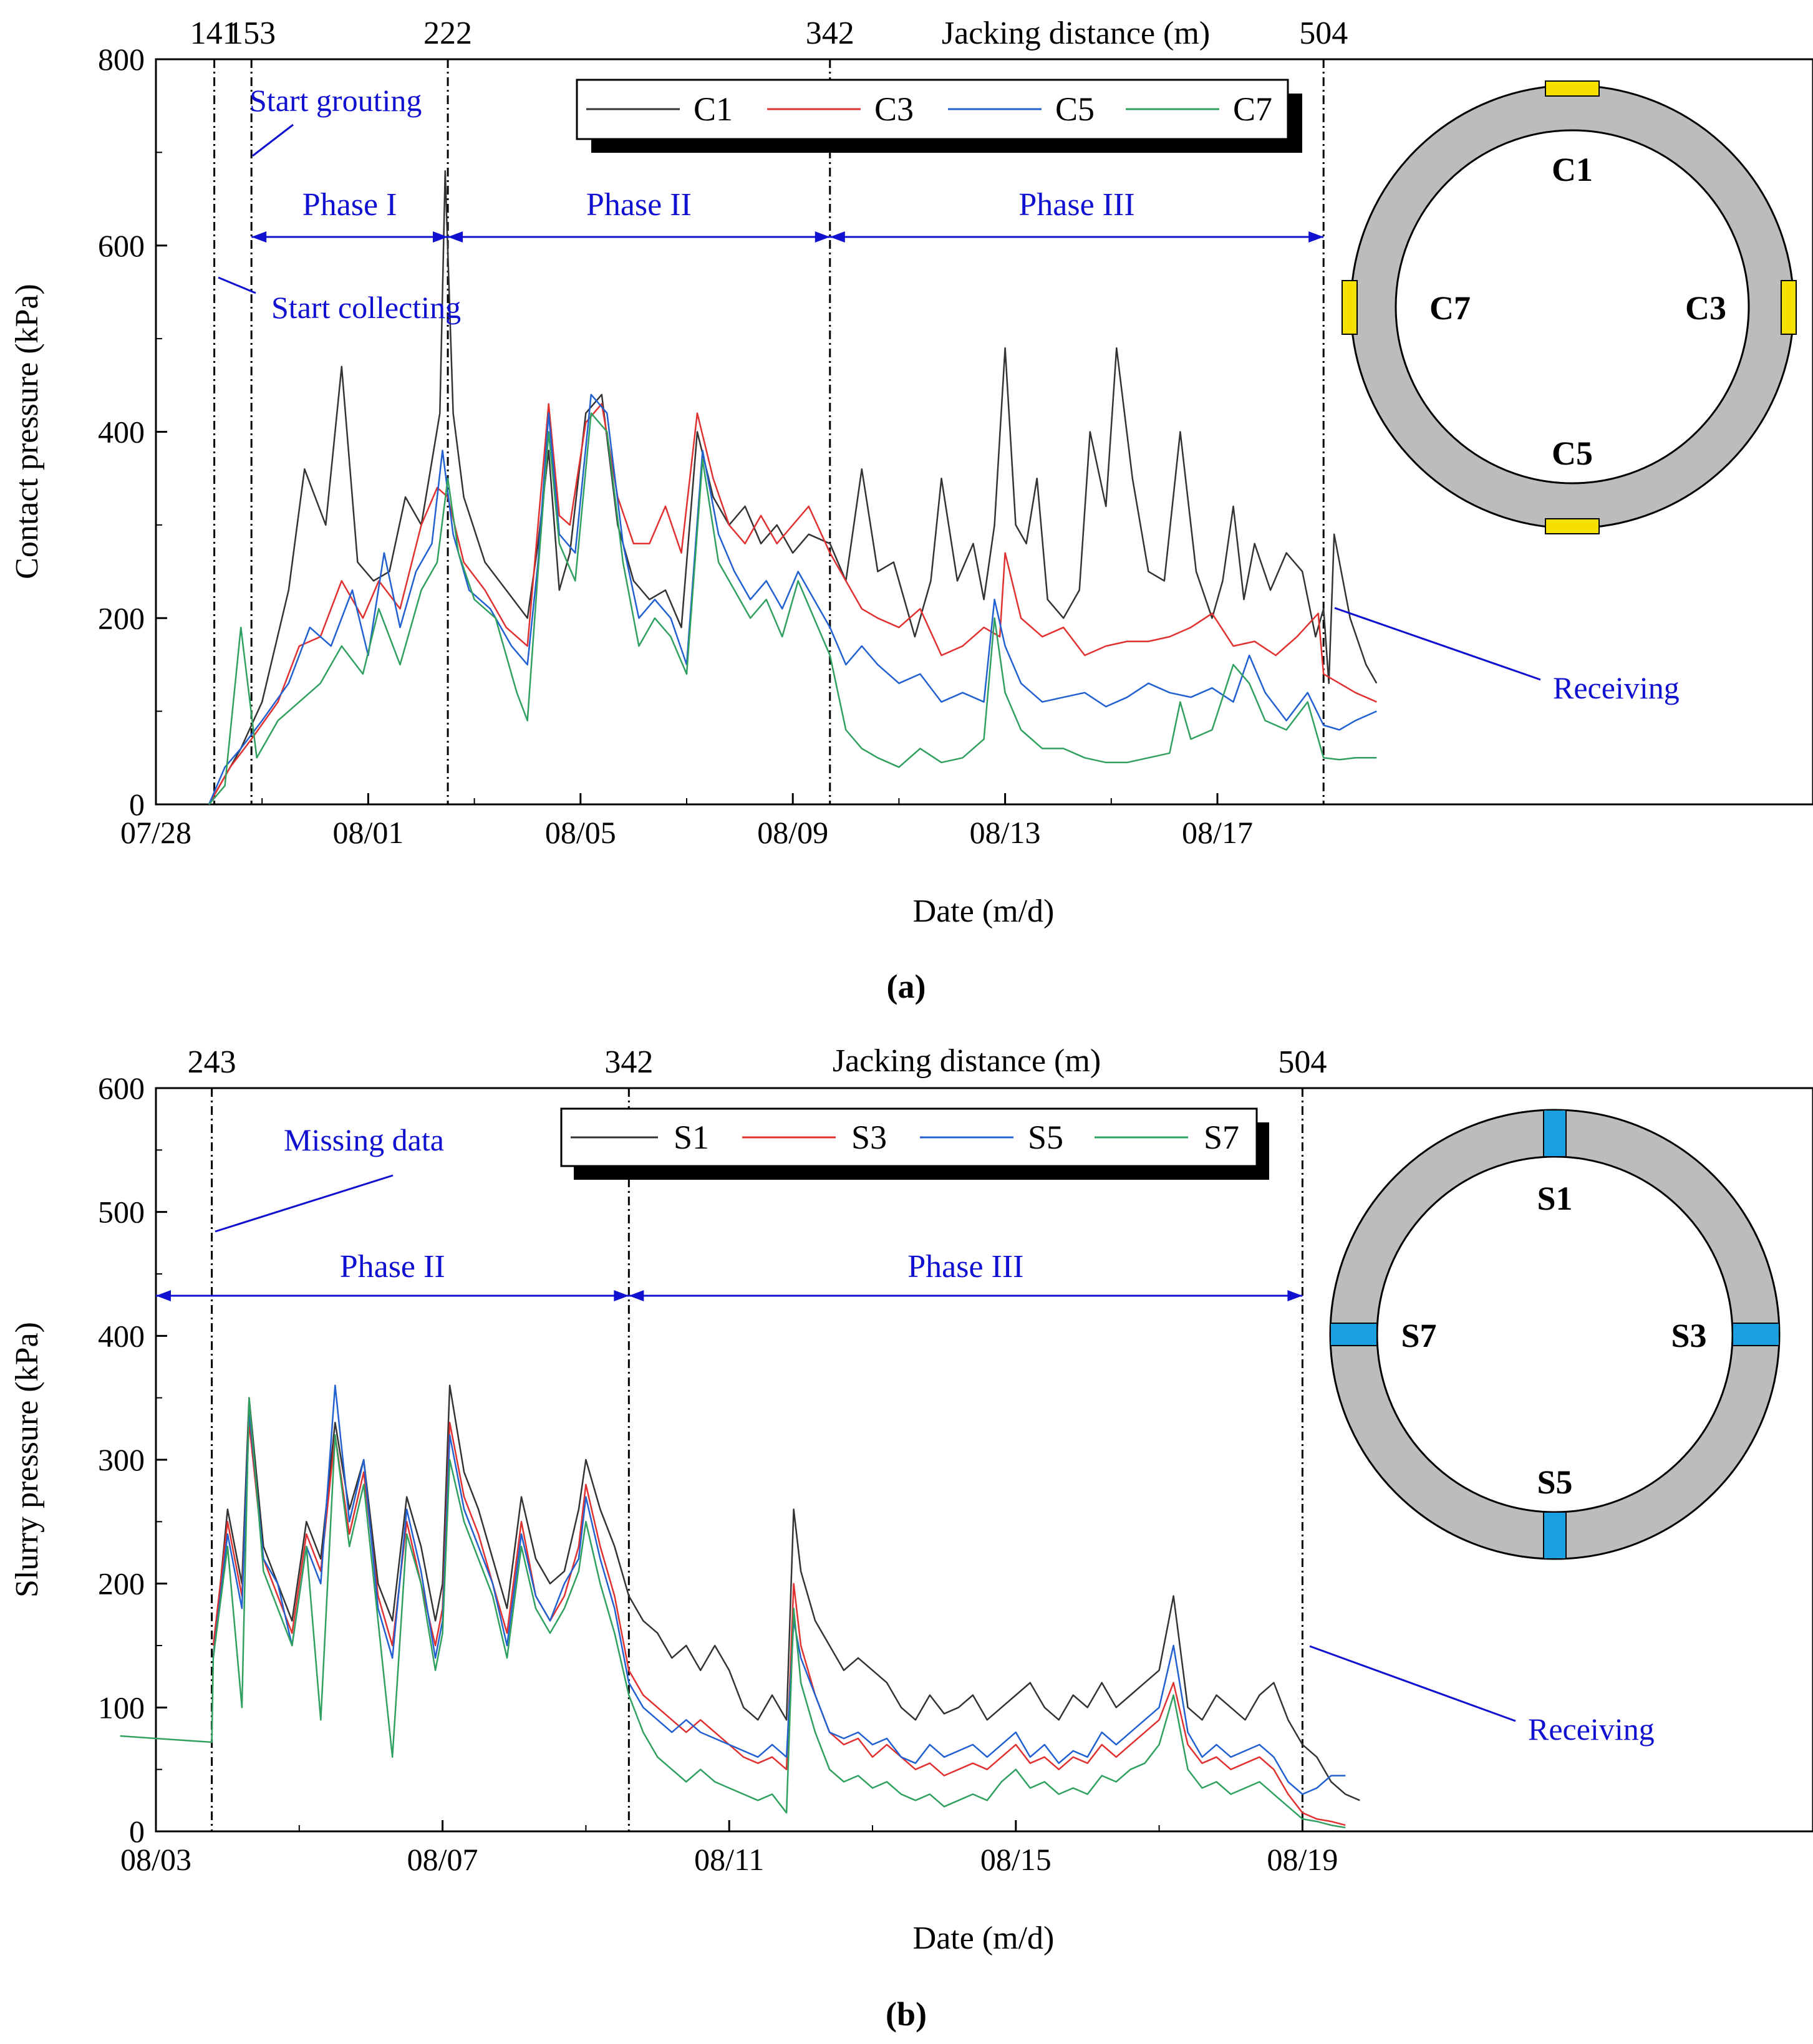 The height and width of the screenshot is (2044, 1813). What do you see at coordinates (939, 116) in the screenshot?
I see `legend-a: C1 C3 C5 C7` at bounding box center [939, 116].